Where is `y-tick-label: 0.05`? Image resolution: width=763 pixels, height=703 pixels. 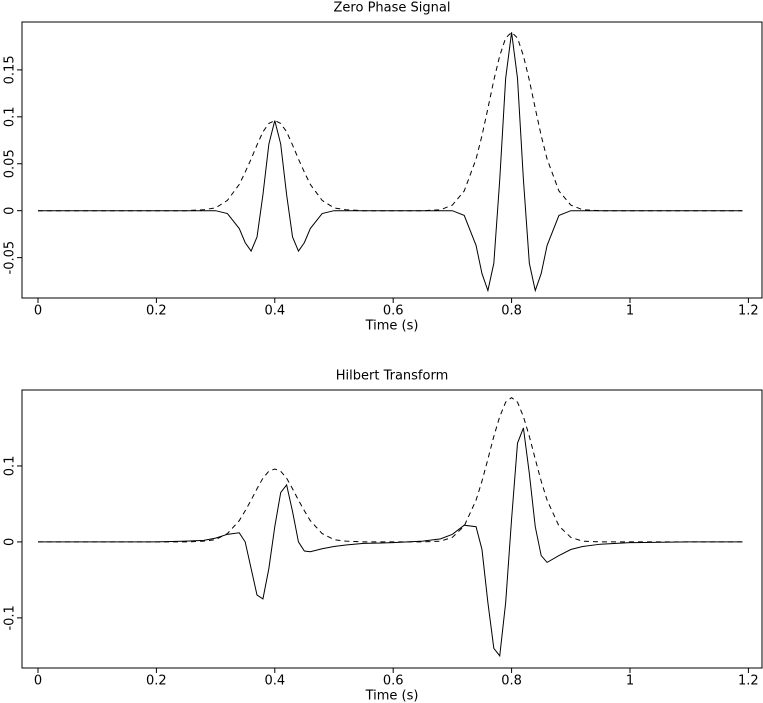 y-tick-label: 0.05 is located at coordinates (10, 163).